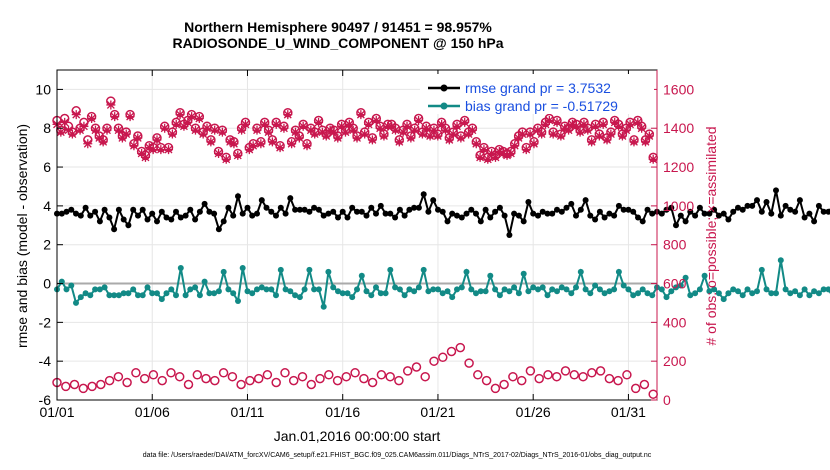  I want to click on y-tick-label: -2, so click(45, 322).